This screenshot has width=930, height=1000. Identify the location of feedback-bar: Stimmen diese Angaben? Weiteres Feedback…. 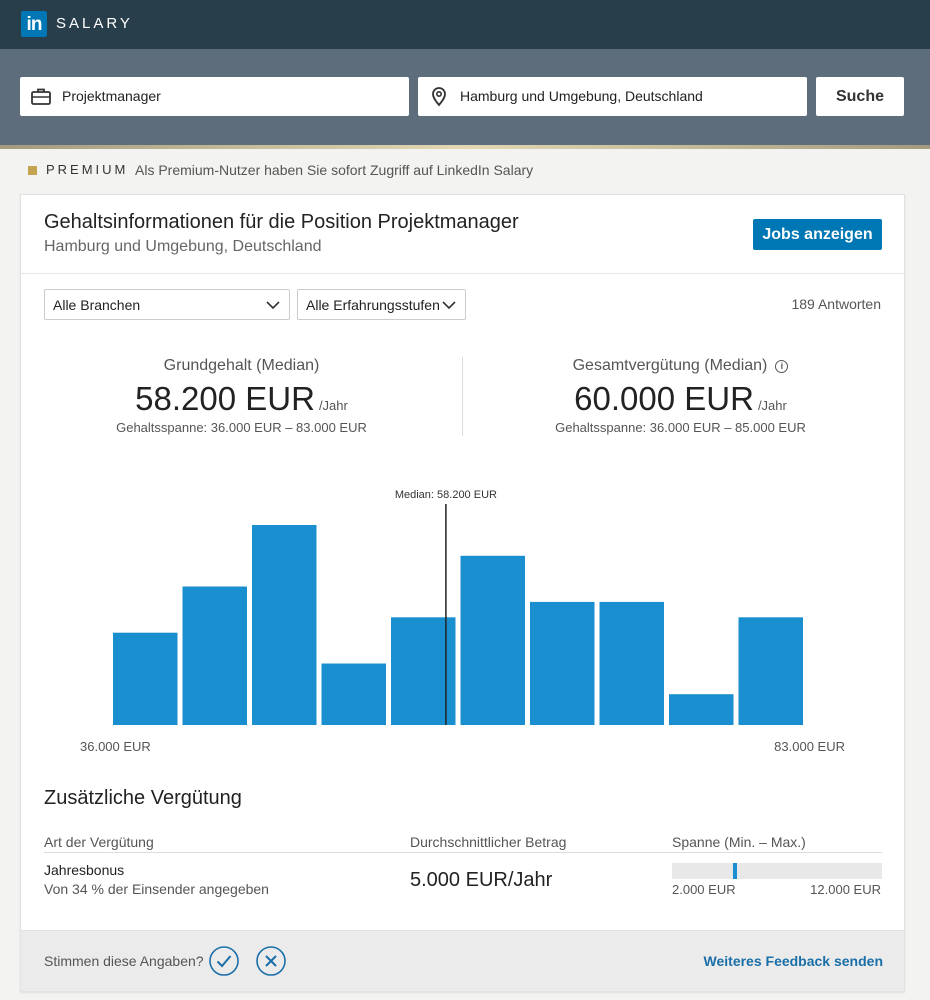
(462, 960).